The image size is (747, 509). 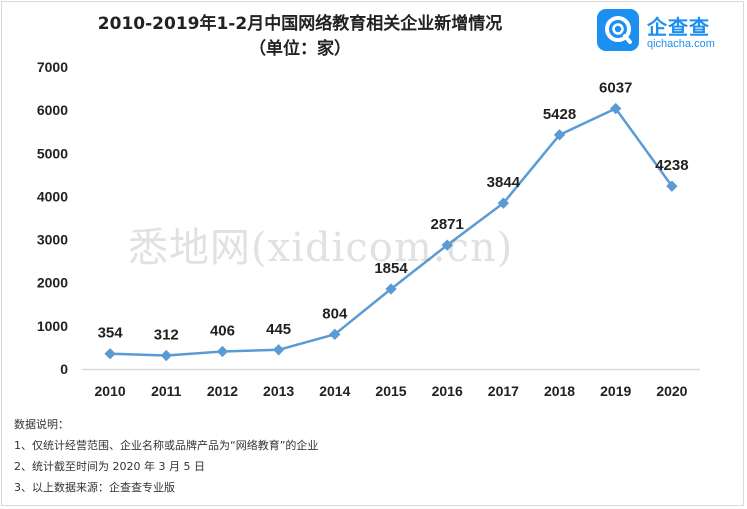 What do you see at coordinates (166, 391) in the screenshot?
I see `x-tick-label: 2011` at bounding box center [166, 391].